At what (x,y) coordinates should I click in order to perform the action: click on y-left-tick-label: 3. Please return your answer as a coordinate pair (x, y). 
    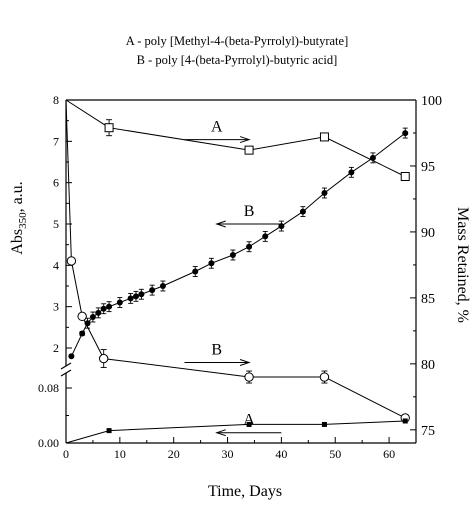
    Looking at the image, I should click on (56, 307).